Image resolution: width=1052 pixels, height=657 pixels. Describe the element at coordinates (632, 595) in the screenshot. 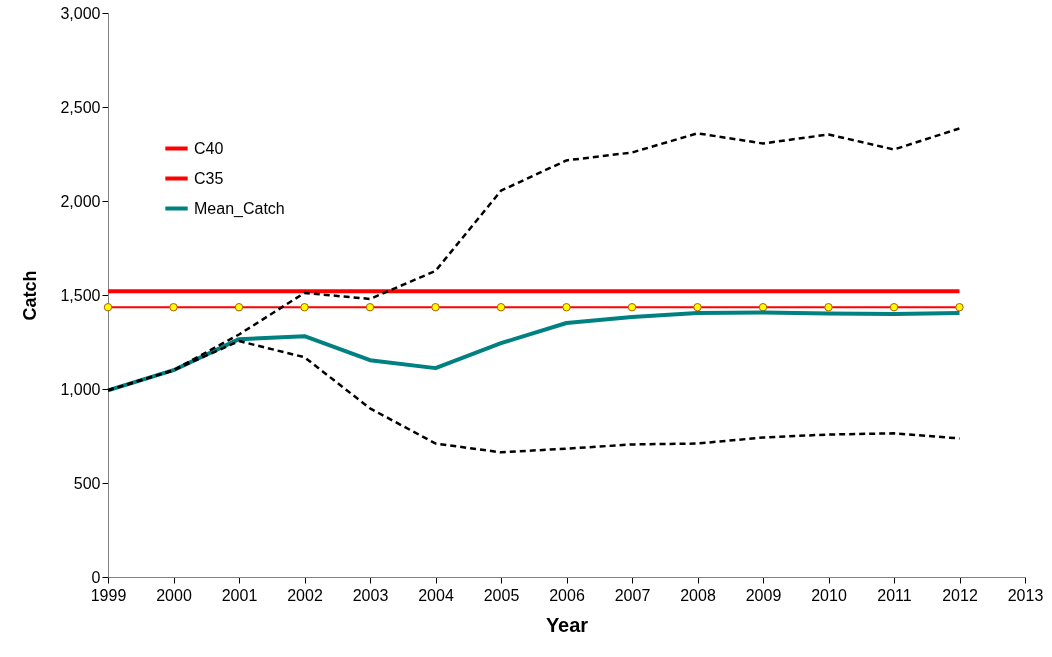

I see `x-tick-label: 2007` at that location.